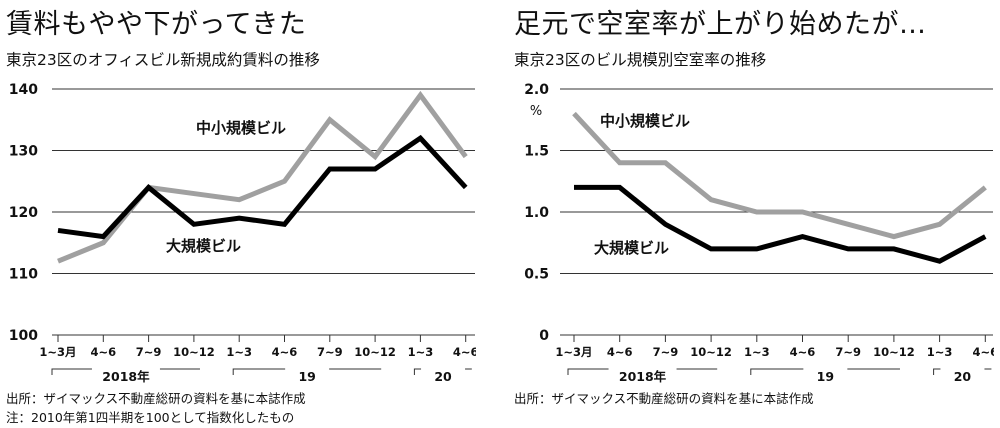 The image size is (1000, 428). I want to click on rent-year-group-label: 19, so click(306, 376).